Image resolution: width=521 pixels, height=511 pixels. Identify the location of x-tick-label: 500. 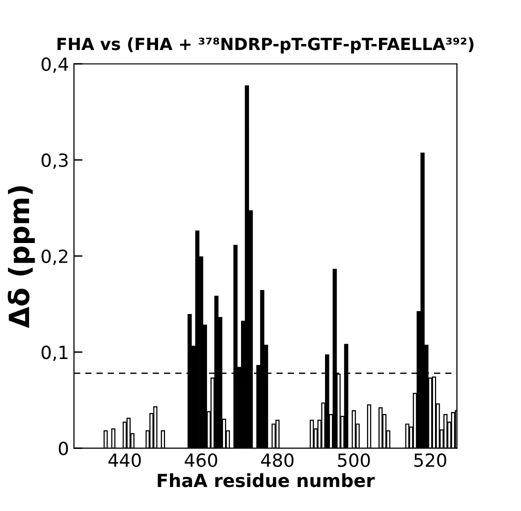
(354, 460).